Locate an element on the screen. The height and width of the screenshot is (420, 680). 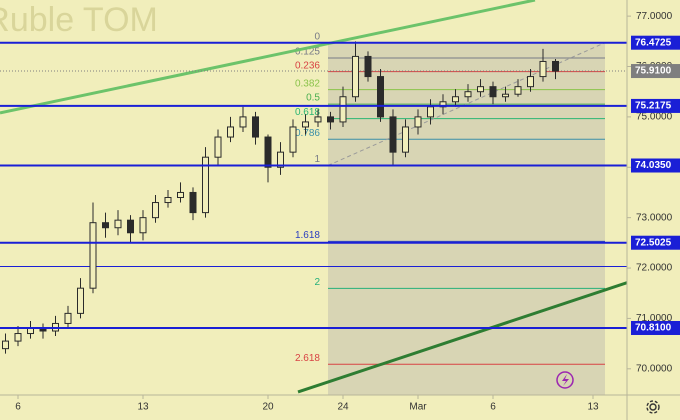
y-tick-label: 72.0000 is located at coordinates (654, 268).